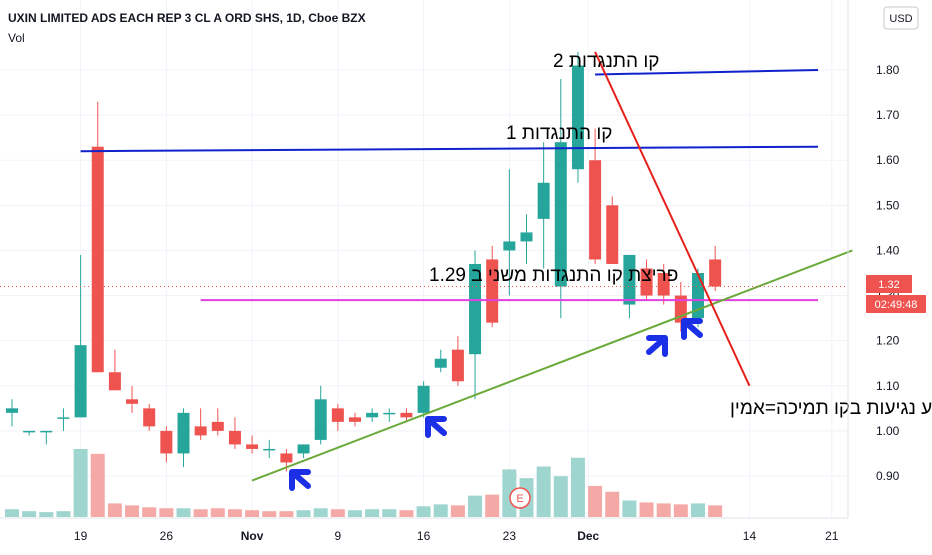 This screenshot has height=555, width=932. I want to click on earnings-marker-label: E, so click(519, 499).